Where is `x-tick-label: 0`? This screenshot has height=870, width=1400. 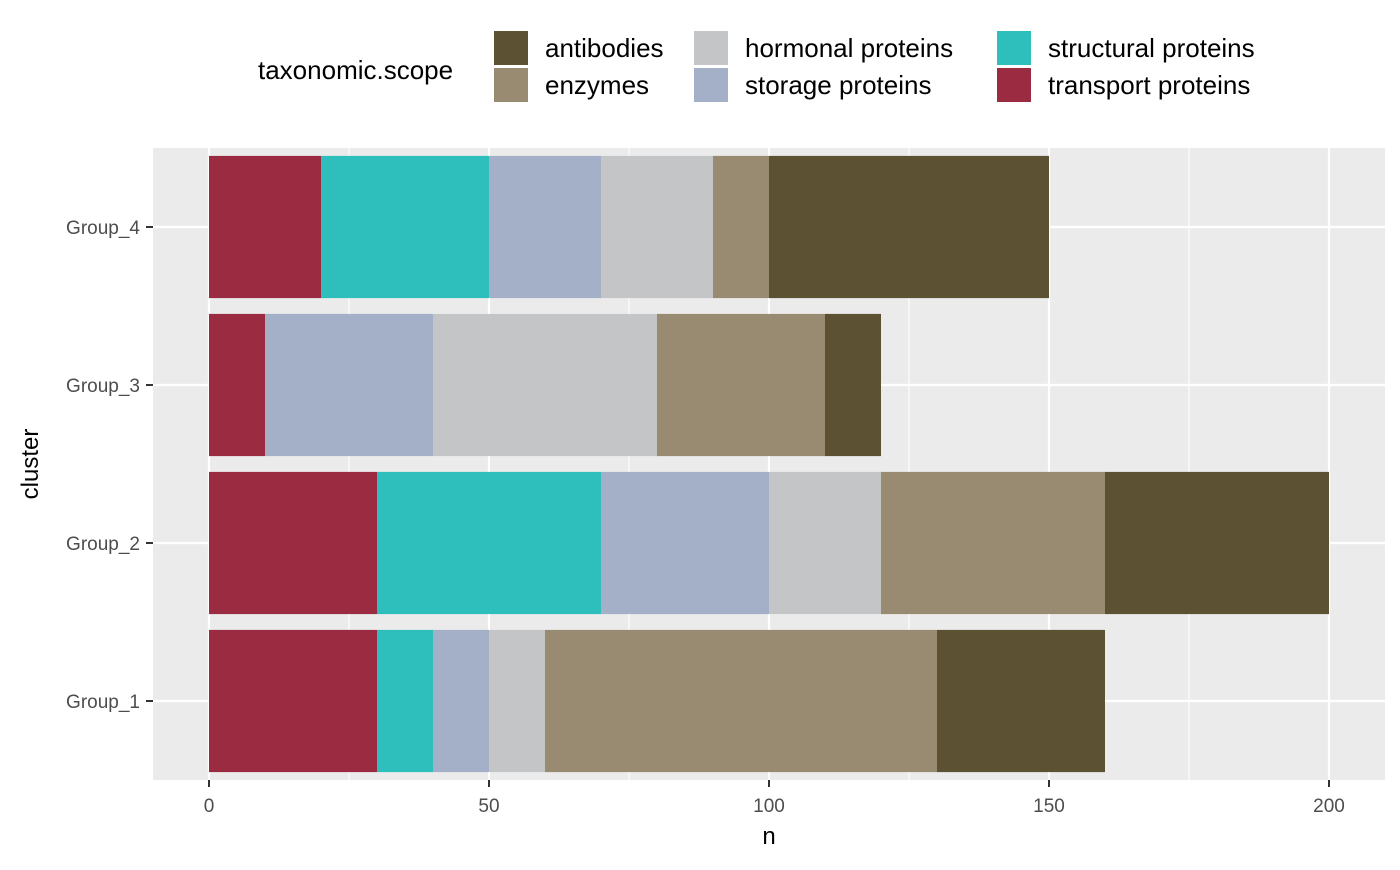 x-tick-label: 0 is located at coordinates (209, 806).